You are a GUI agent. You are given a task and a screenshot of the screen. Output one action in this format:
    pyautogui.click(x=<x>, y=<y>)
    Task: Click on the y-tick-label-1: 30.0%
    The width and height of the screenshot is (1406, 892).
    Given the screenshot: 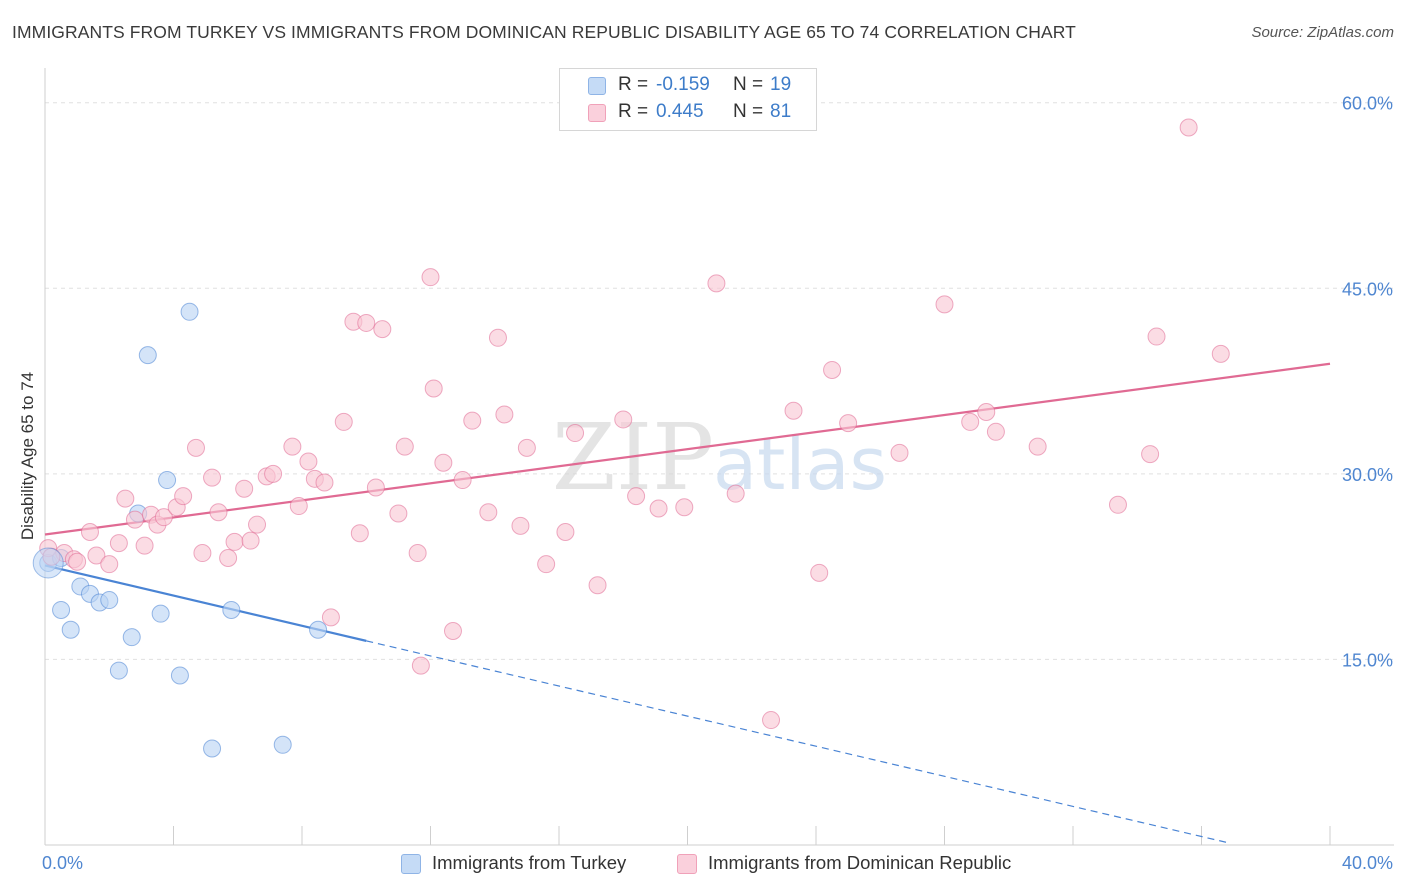 What is the action you would take?
    pyautogui.click(x=1367, y=475)
    